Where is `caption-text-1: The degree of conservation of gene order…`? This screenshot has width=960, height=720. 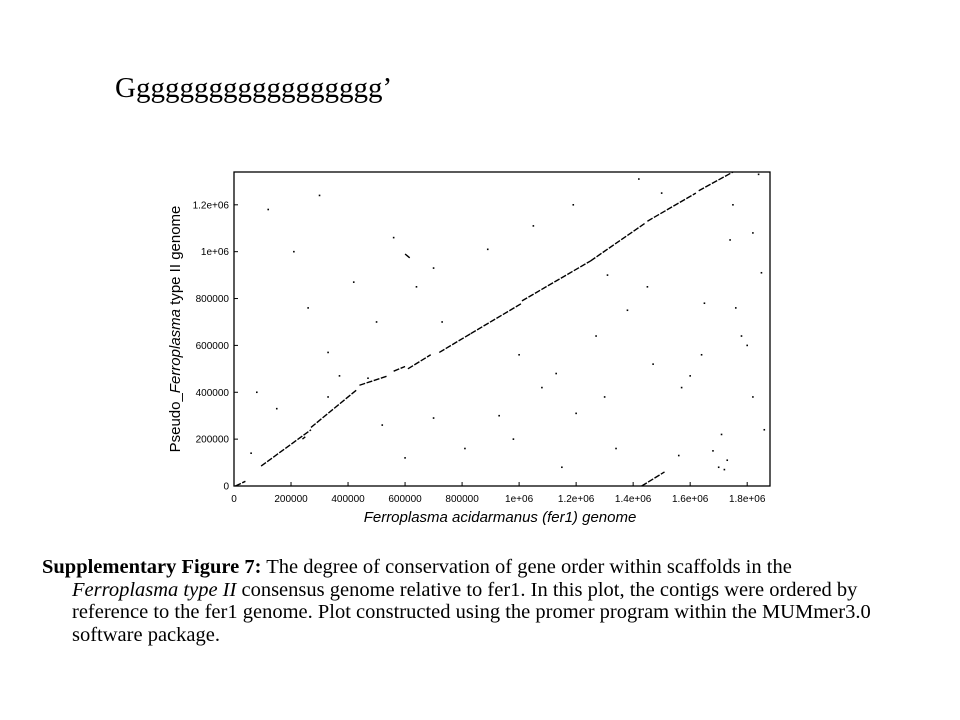 caption-text-1: The degree of conservation of gene order… is located at coordinates (526, 567).